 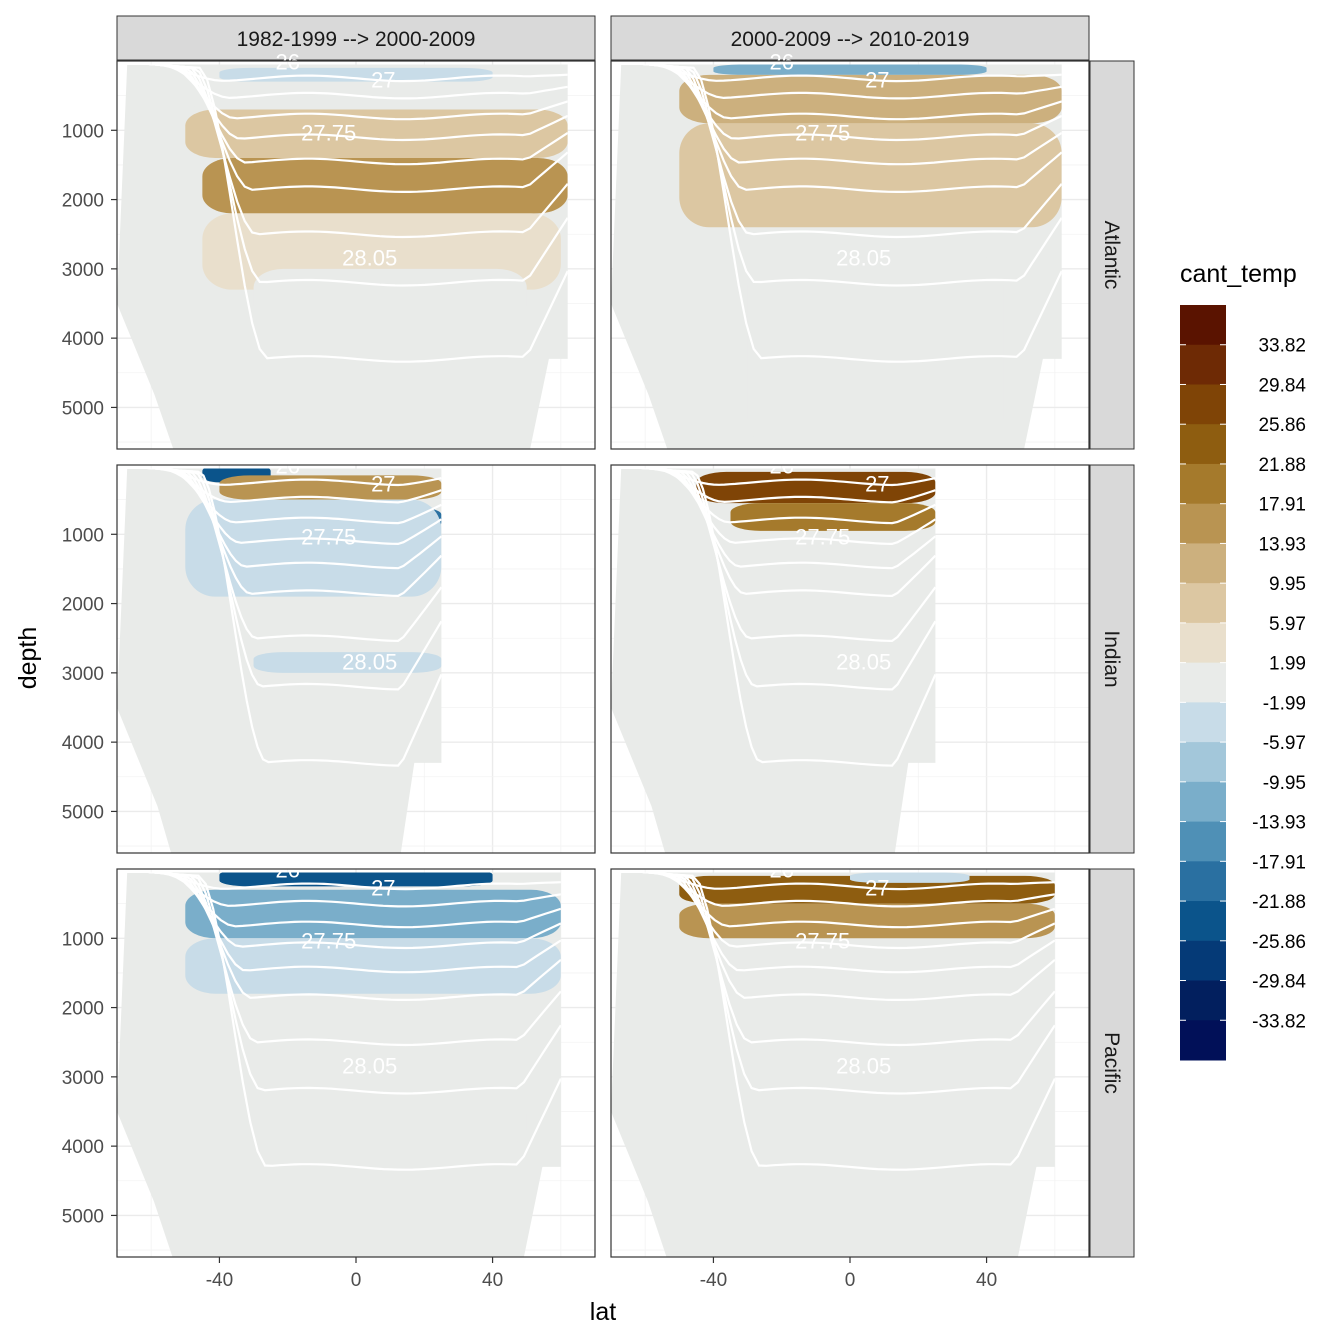 I want to click on svg-text: Indian, so click(x=1111, y=658).